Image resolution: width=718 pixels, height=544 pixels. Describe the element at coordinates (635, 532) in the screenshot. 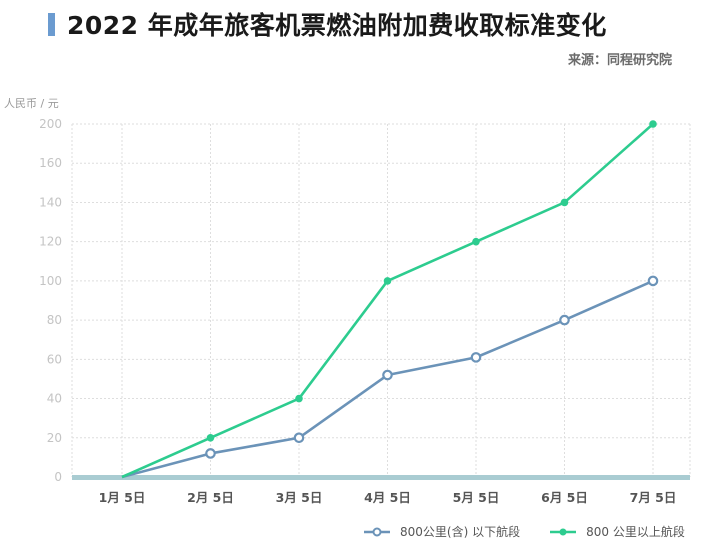

I see `legend-label: 800 公里以上航段` at that location.